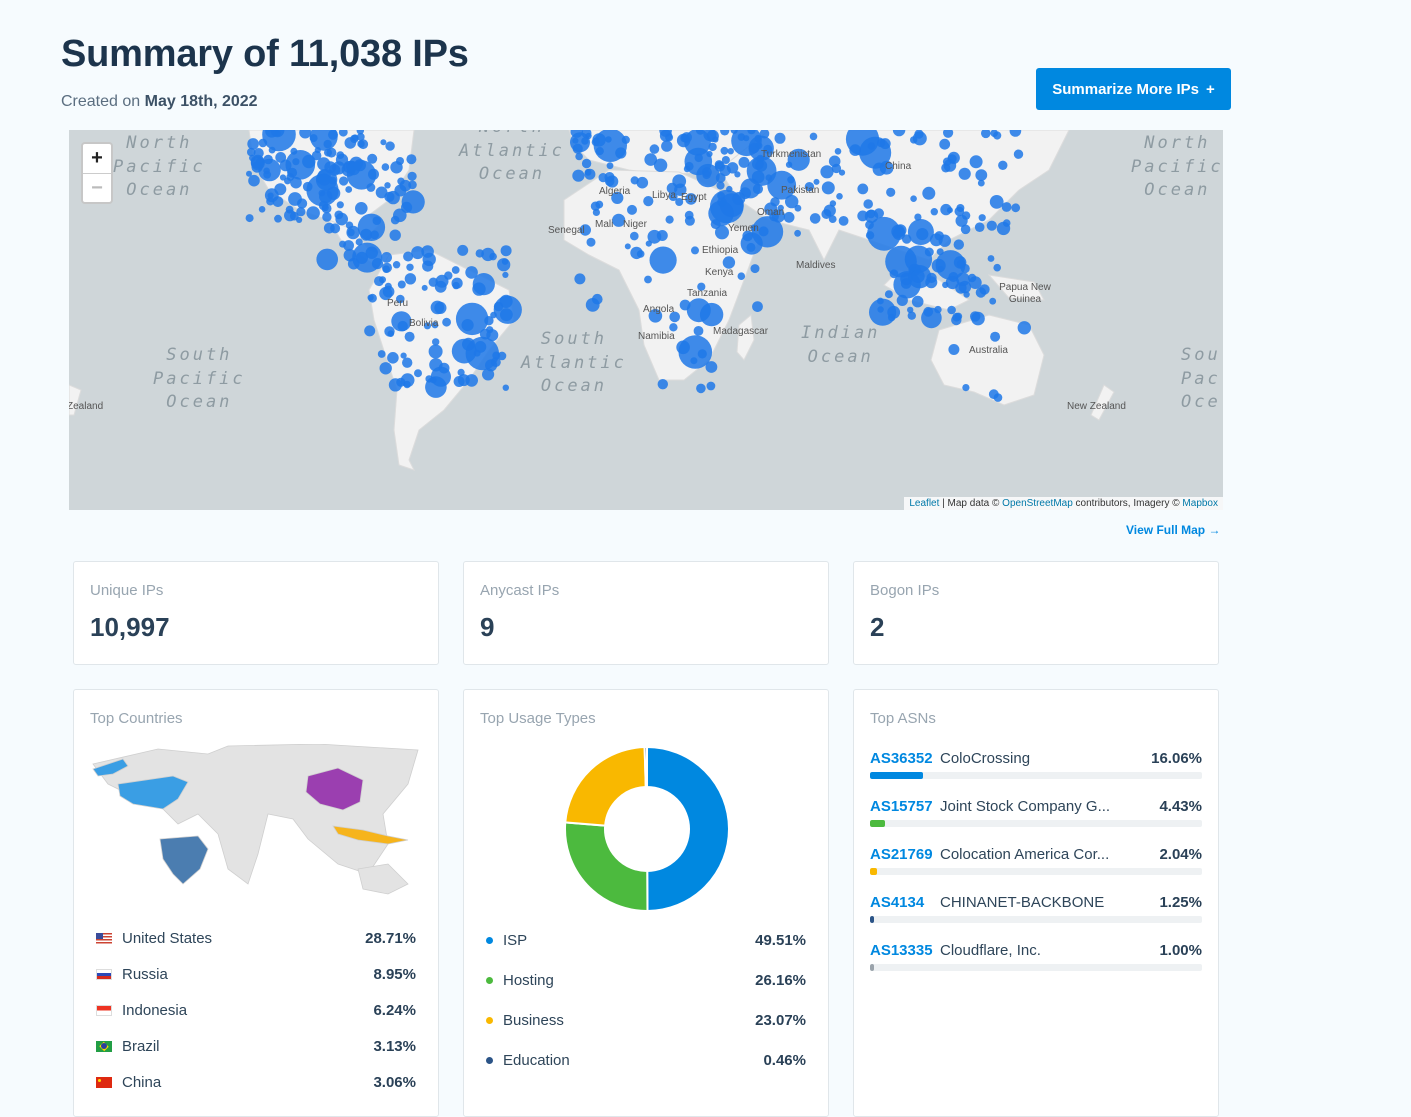 The image size is (1411, 1117). What do you see at coordinates (1133, 89) in the screenshot?
I see `summarize-more-ips-button: Summarize More IPs +` at bounding box center [1133, 89].